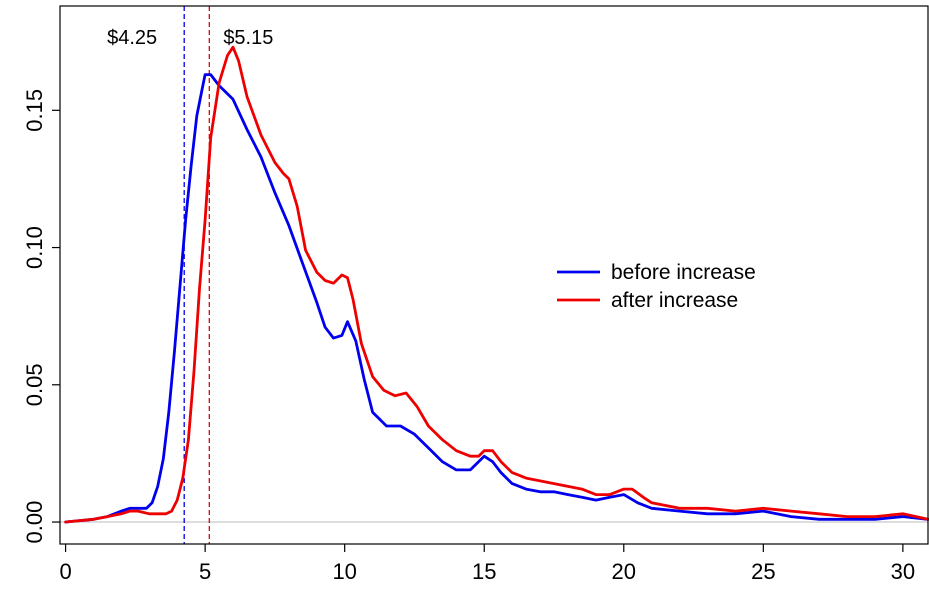  I want to click on reference-label: $4.25, so click(132, 38).